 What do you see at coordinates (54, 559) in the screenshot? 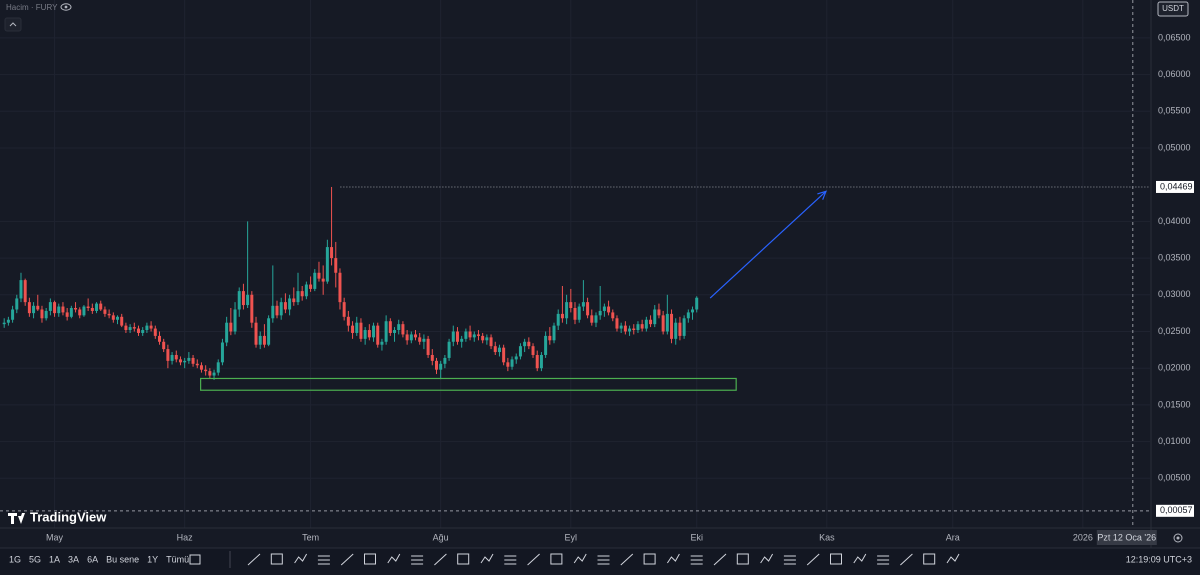
I see `range-button: 1A` at bounding box center [54, 559].